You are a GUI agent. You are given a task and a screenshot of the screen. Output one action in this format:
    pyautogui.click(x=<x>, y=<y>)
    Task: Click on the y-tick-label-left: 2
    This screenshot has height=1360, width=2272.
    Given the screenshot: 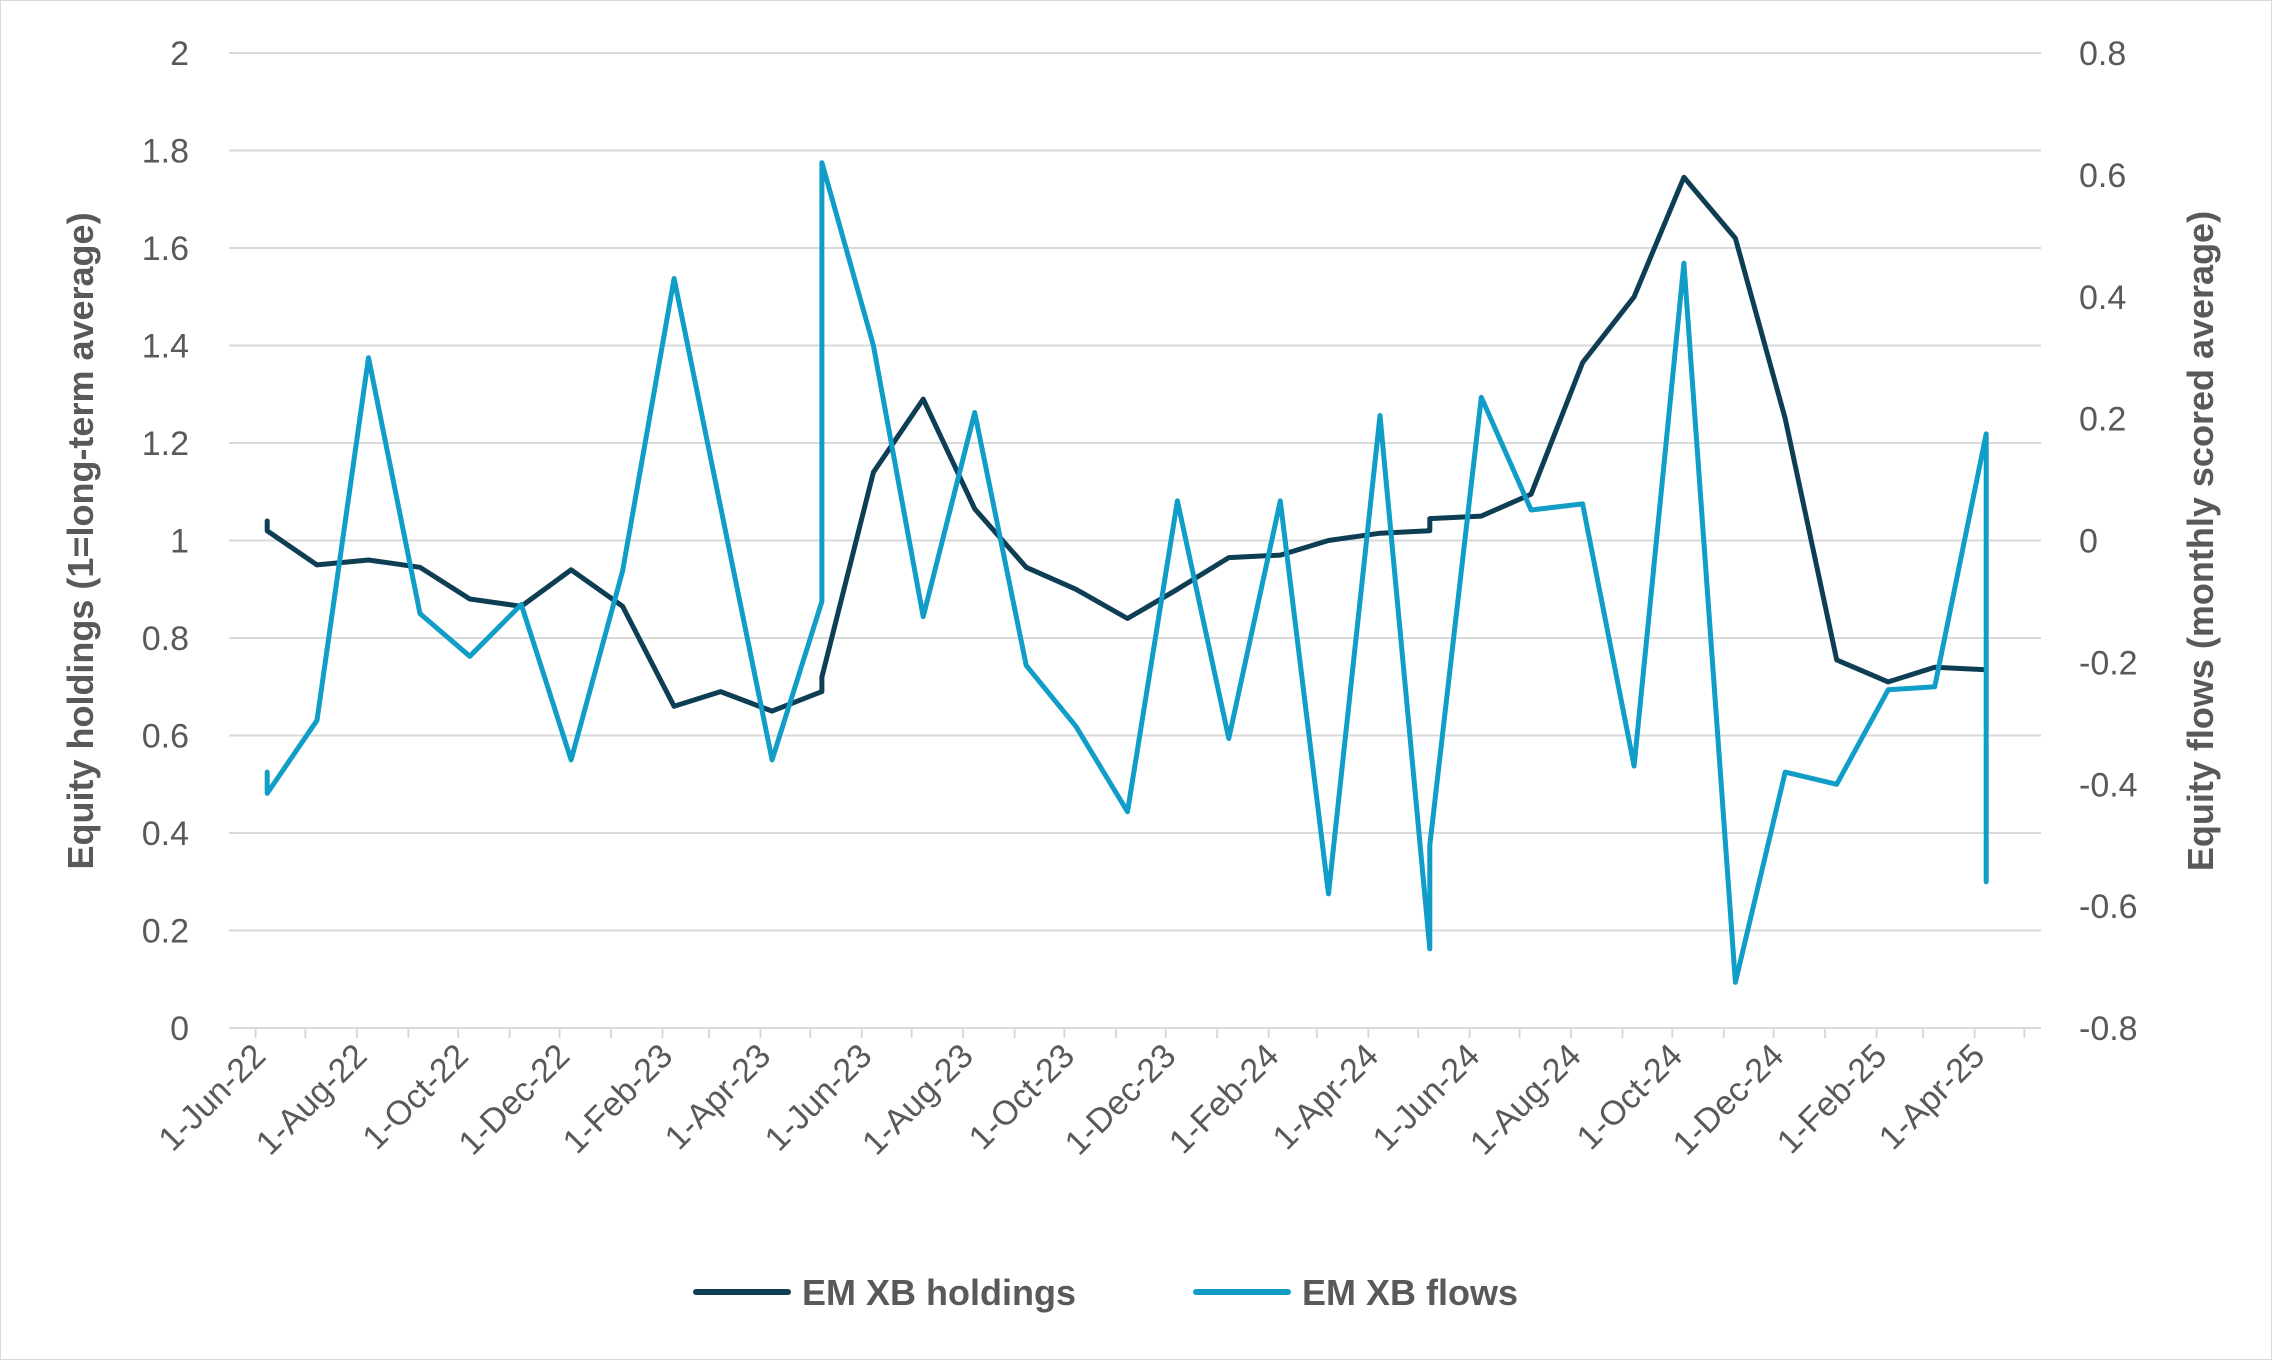 What is the action you would take?
    pyautogui.click(x=179, y=54)
    